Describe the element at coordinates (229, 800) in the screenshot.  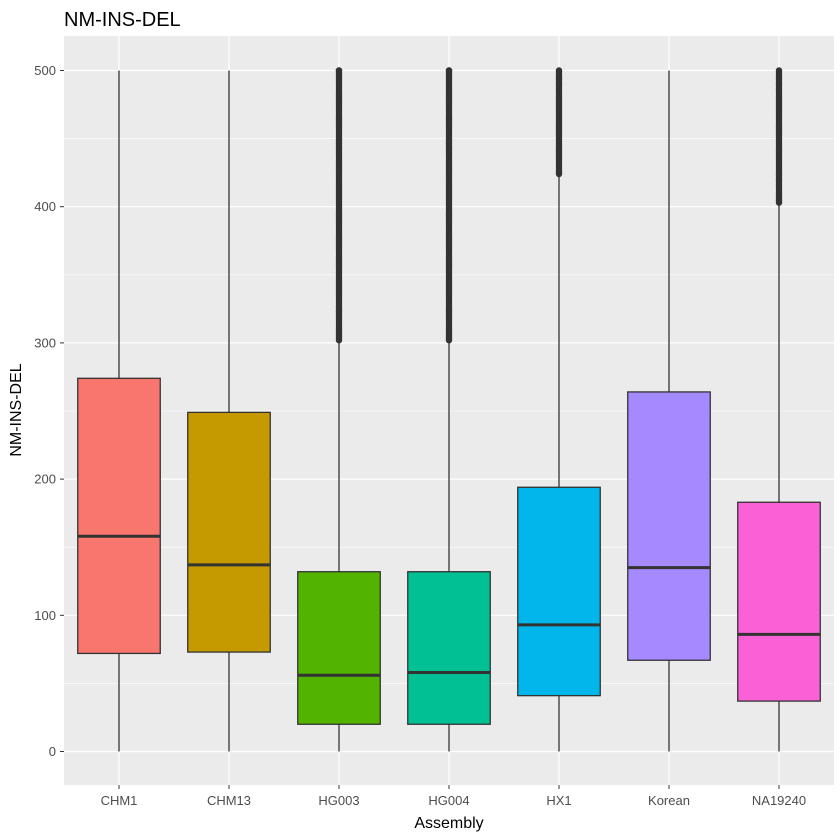
I see `x-tick-label: CHM13` at that location.